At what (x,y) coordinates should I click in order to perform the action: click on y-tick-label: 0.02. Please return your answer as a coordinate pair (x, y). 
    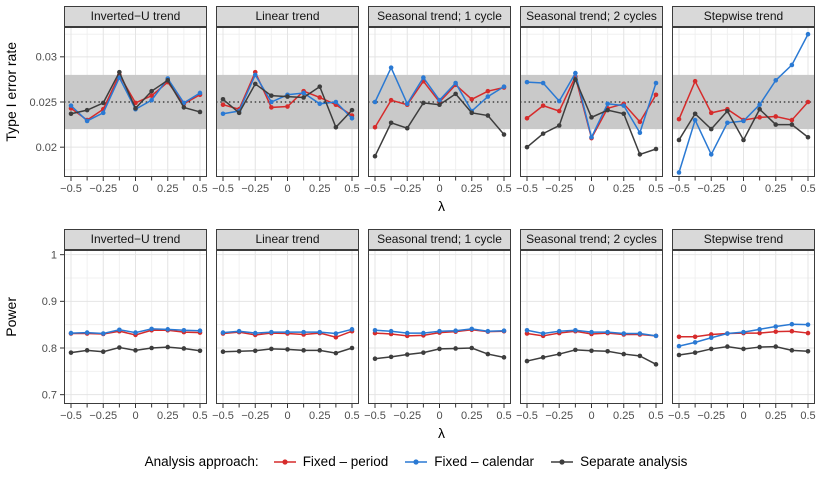
    Looking at the image, I should click on (46, 148).